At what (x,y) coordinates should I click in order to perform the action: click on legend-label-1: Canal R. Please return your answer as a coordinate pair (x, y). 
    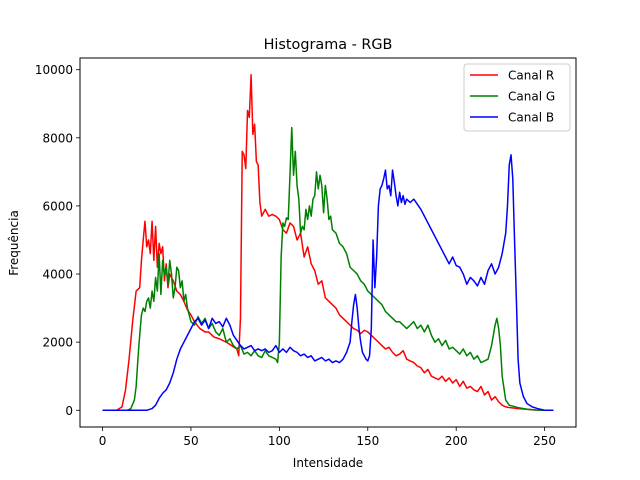
    Looking at the image, I should click on (531, 76).